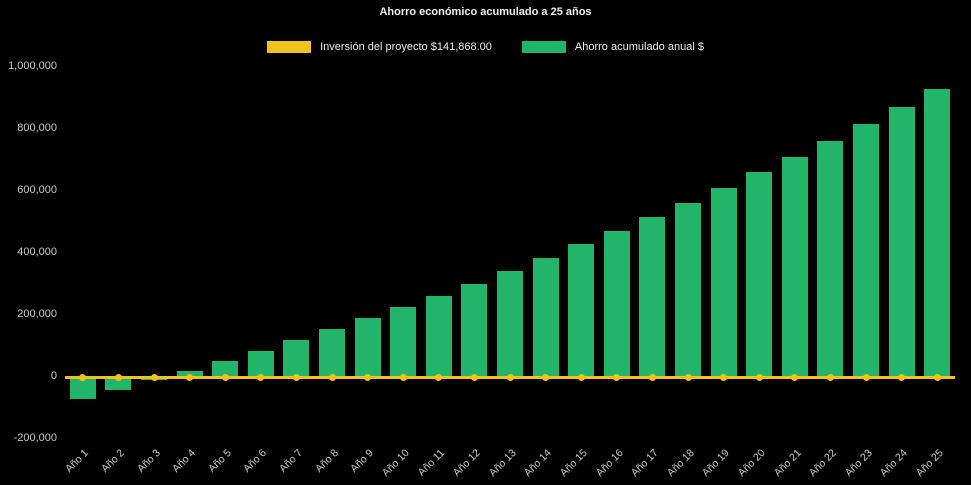  I want to click on x-axis-label: Año 17, so click(644, 463).